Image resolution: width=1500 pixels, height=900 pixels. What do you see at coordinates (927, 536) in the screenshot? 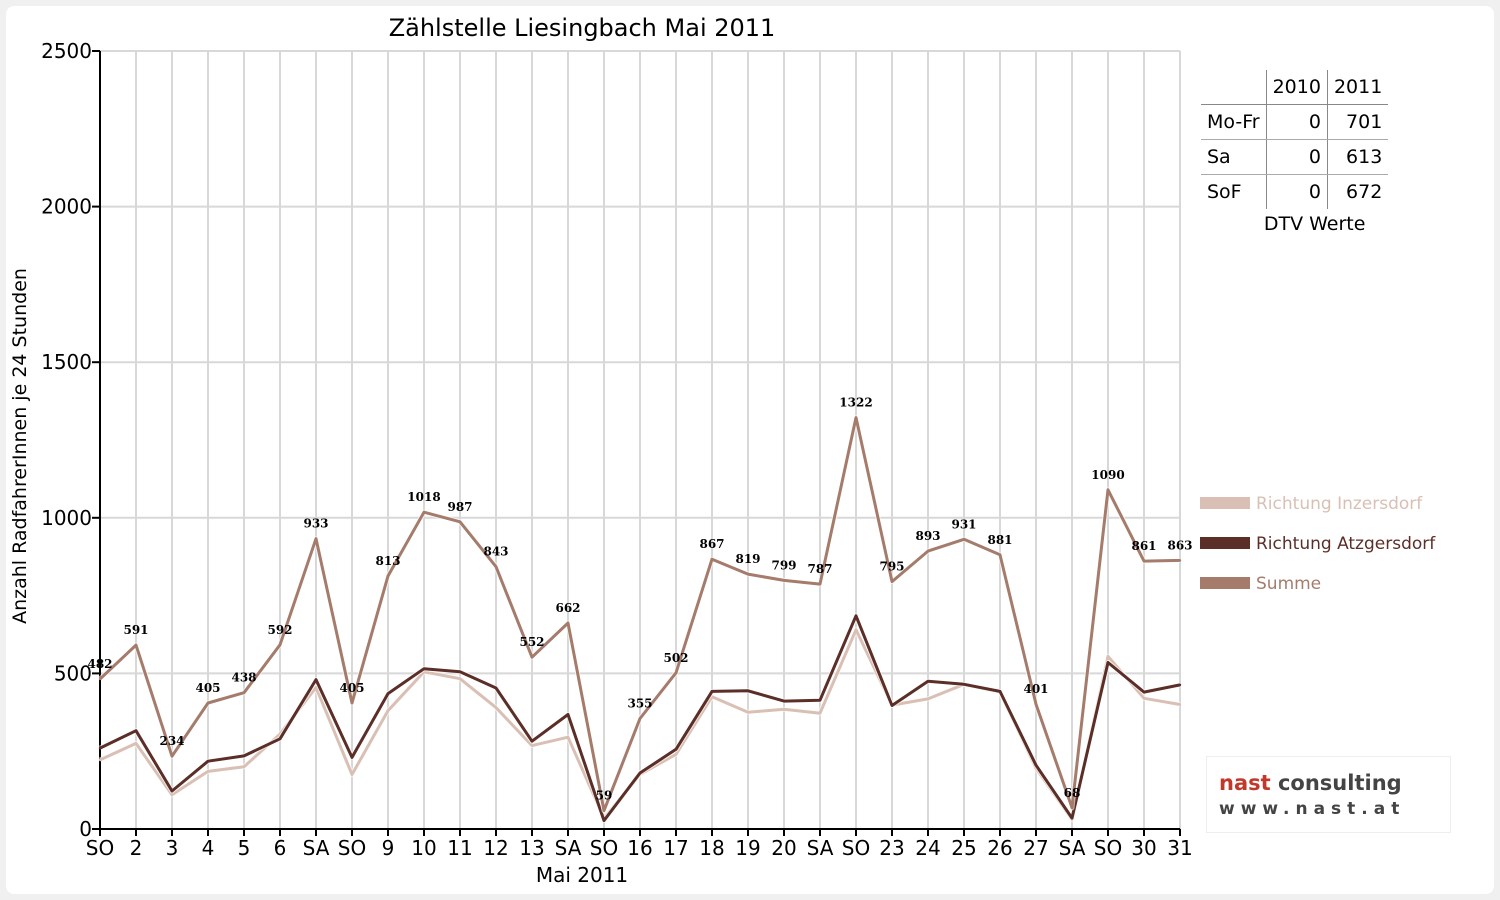
I see `data-label: 893` at bounding box center [927, 536].